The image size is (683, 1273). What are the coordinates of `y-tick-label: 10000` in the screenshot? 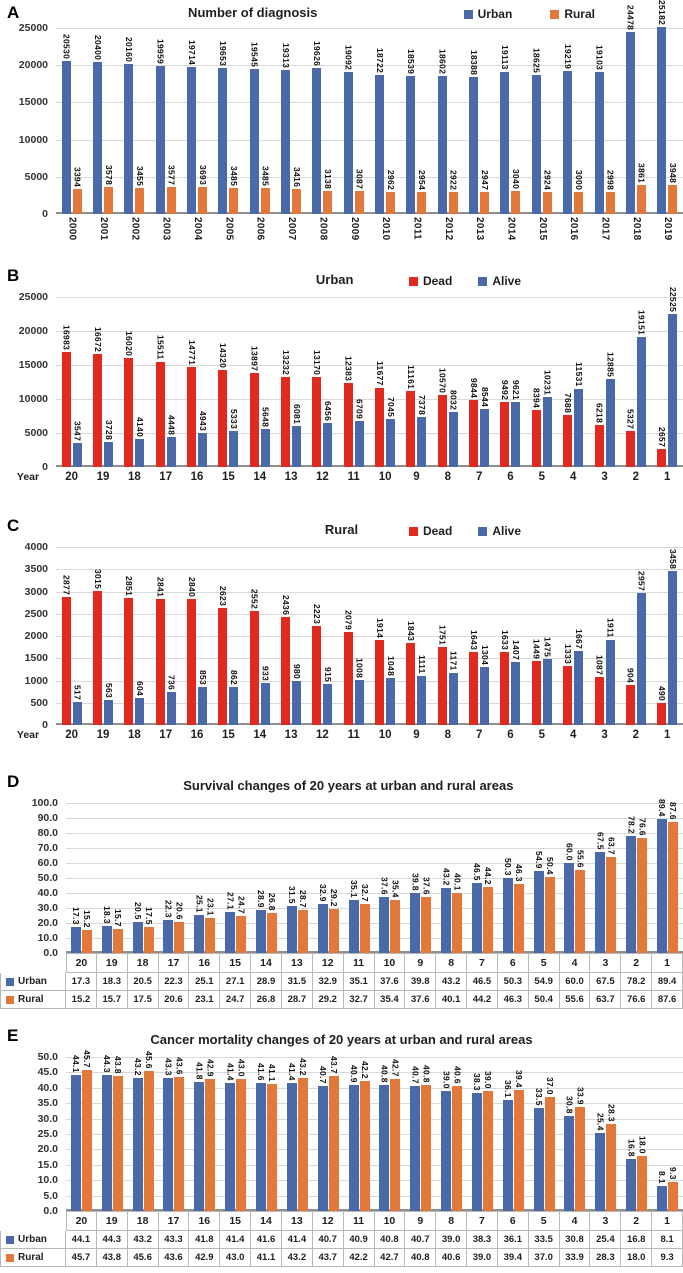 It's located at (33, 398).